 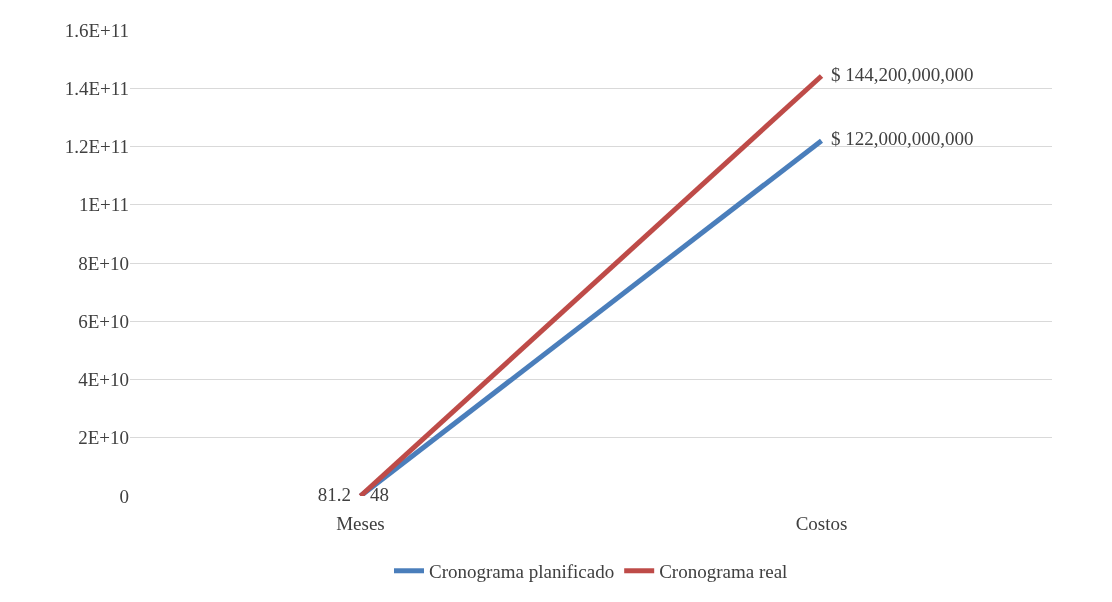 I want to click on legend-label: Cronograma real, so click(x=723, y=572).